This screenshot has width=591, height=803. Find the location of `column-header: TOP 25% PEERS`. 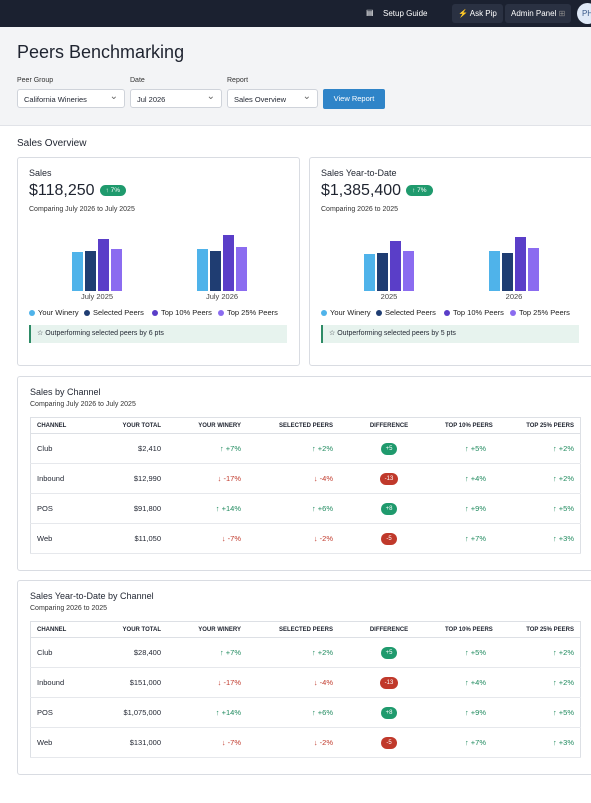

column-header: TOP 25% PEERS is located at coordinates (536, 425).